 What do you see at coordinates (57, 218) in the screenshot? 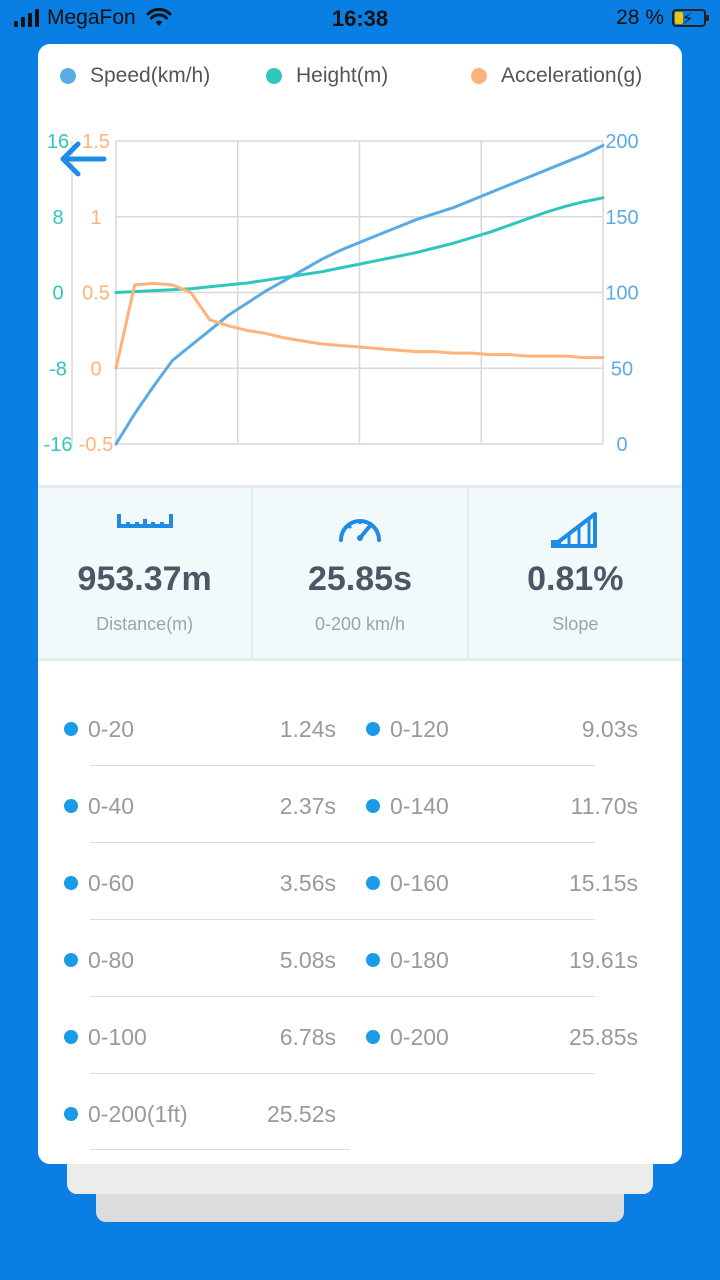
I see `height-tick-label: 8` at bounding box center [57, 218].